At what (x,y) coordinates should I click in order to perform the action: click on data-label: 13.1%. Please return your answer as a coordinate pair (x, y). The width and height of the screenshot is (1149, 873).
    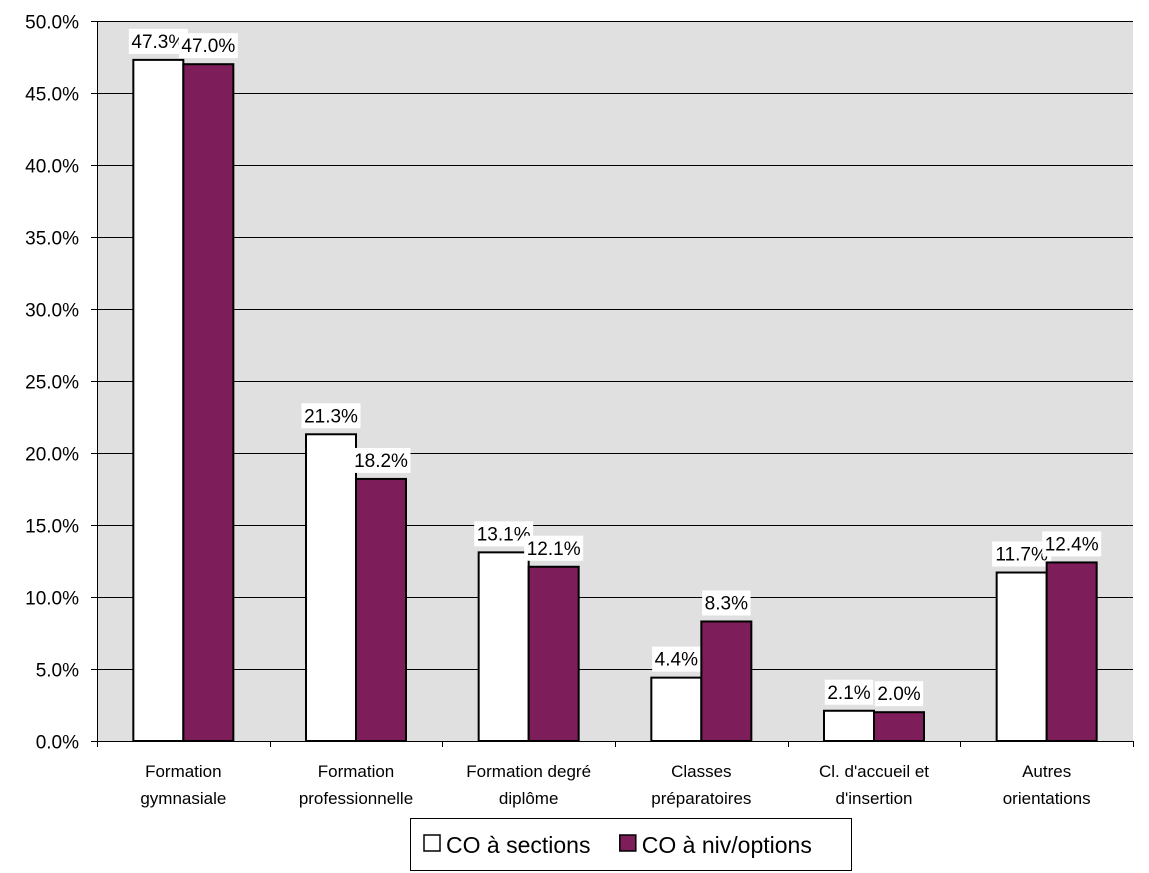
    Looking at the image, I should click on (504, 534).